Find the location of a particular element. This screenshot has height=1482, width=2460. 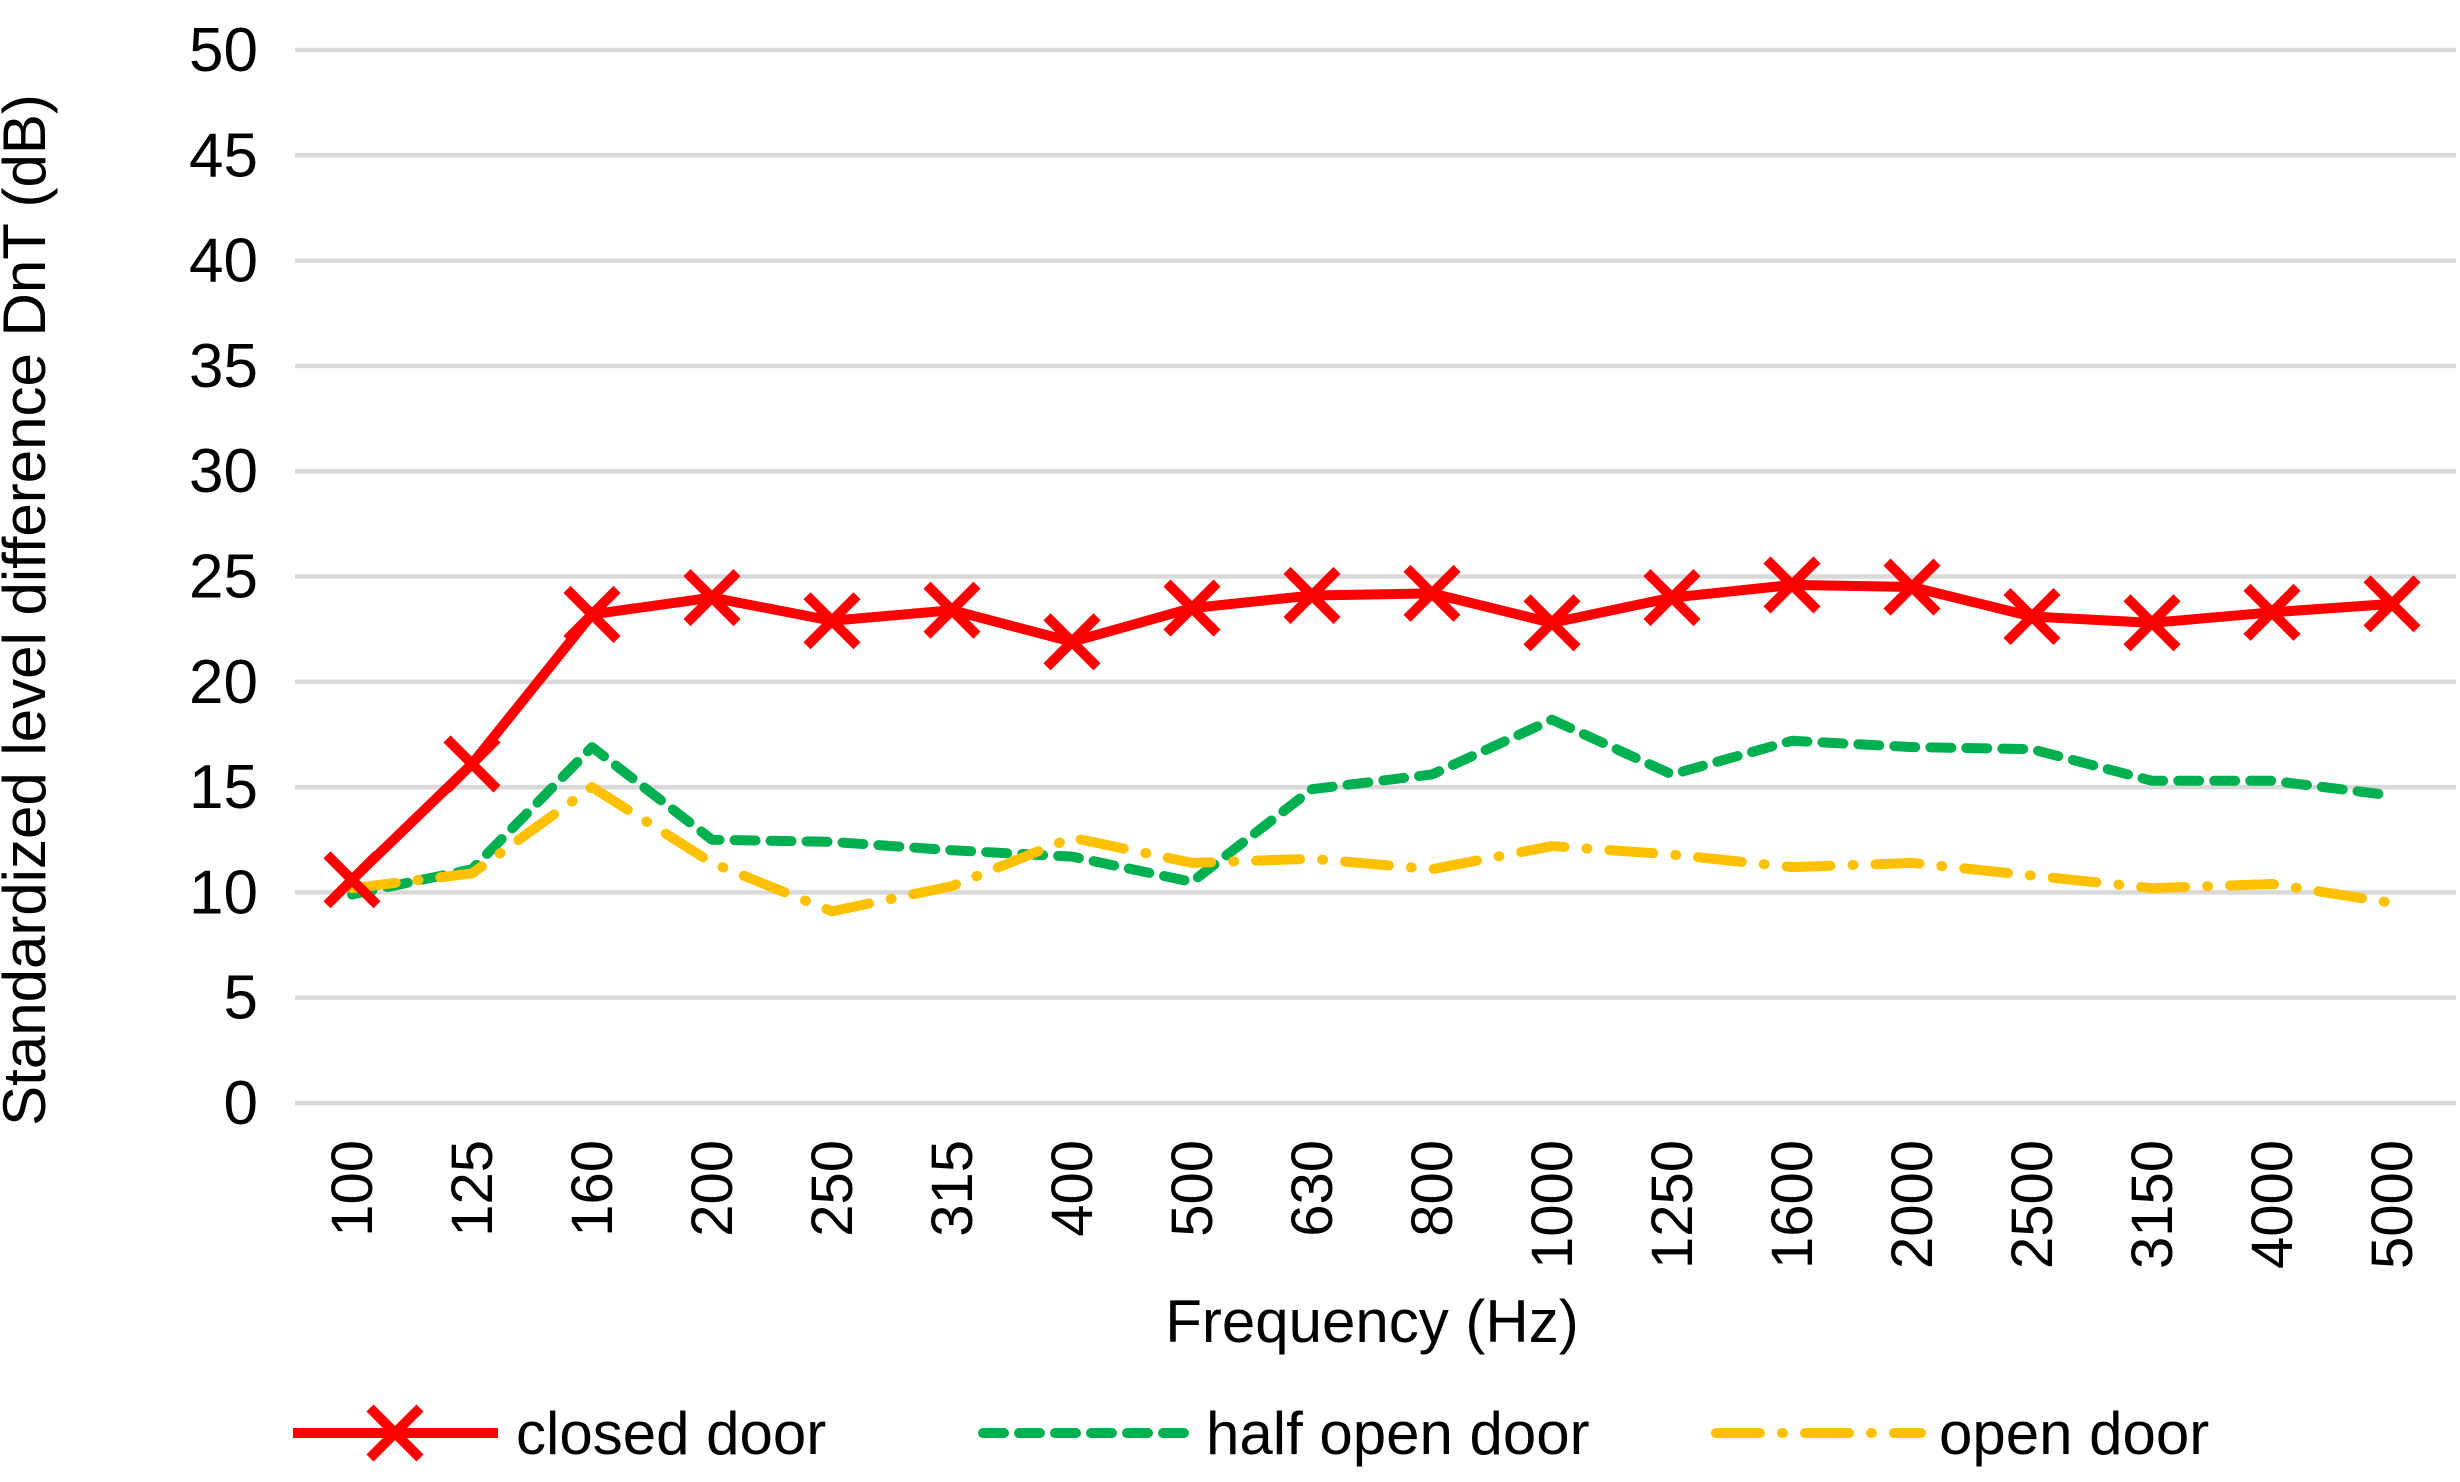

x-tick-label: 630 is located at coordinates (1312, 1188).